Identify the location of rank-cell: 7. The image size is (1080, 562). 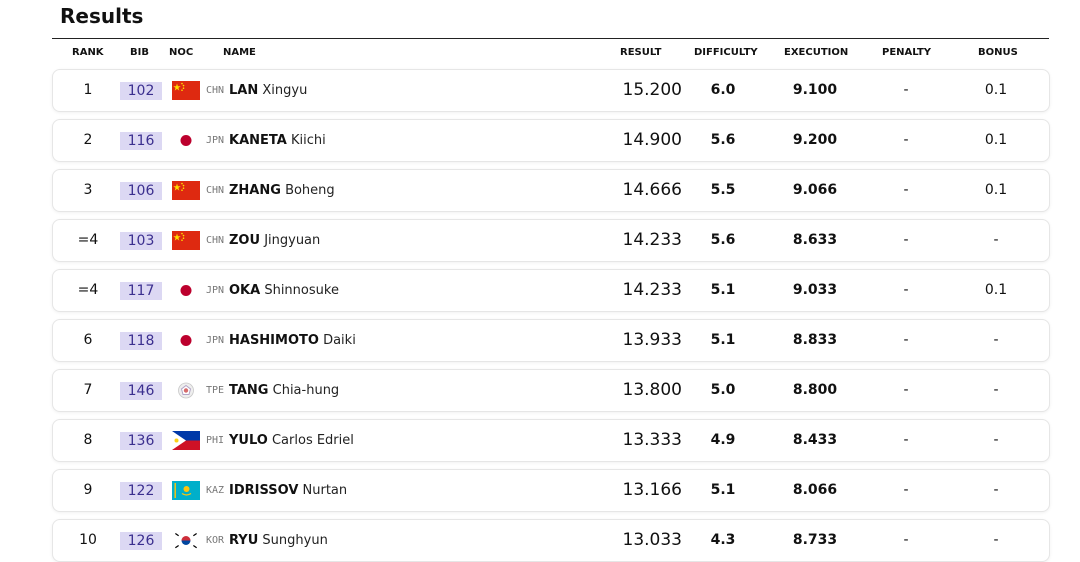
(88, 390).